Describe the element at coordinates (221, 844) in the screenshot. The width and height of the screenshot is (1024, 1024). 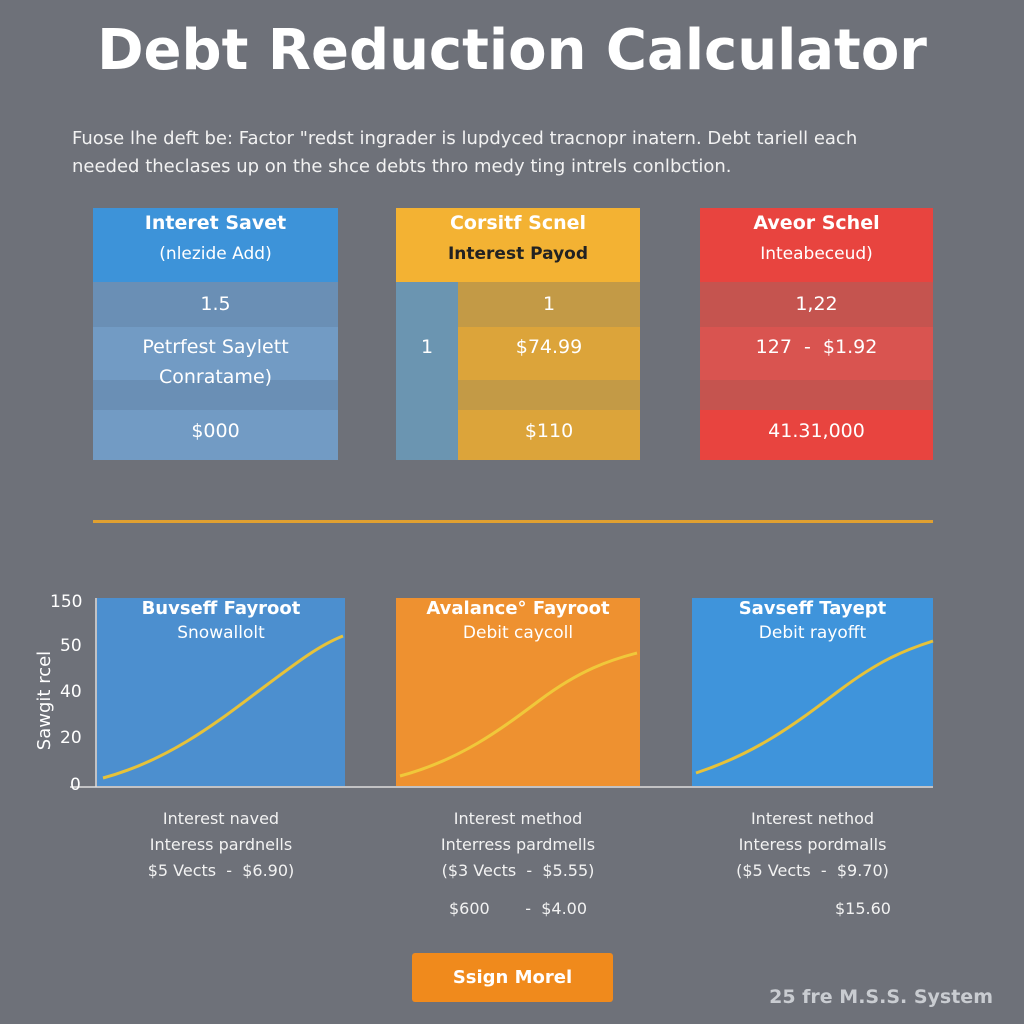
I see `note: Interess pardnells` at that location.